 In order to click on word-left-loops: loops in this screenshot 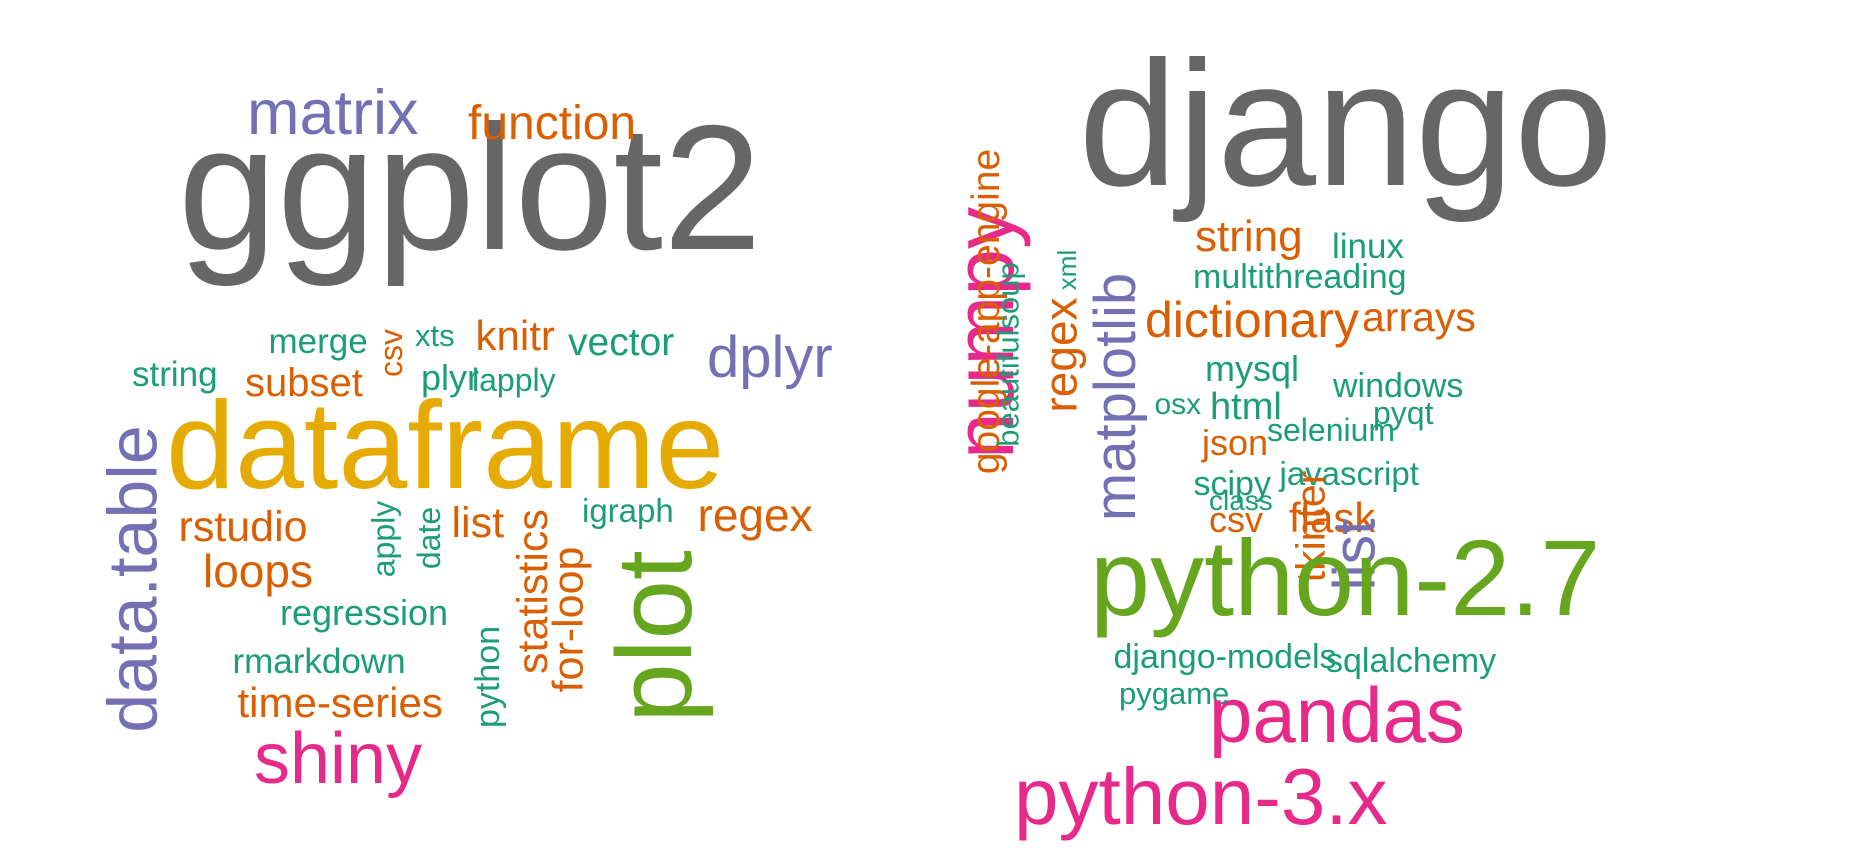, I will do `click(258, 571)`.